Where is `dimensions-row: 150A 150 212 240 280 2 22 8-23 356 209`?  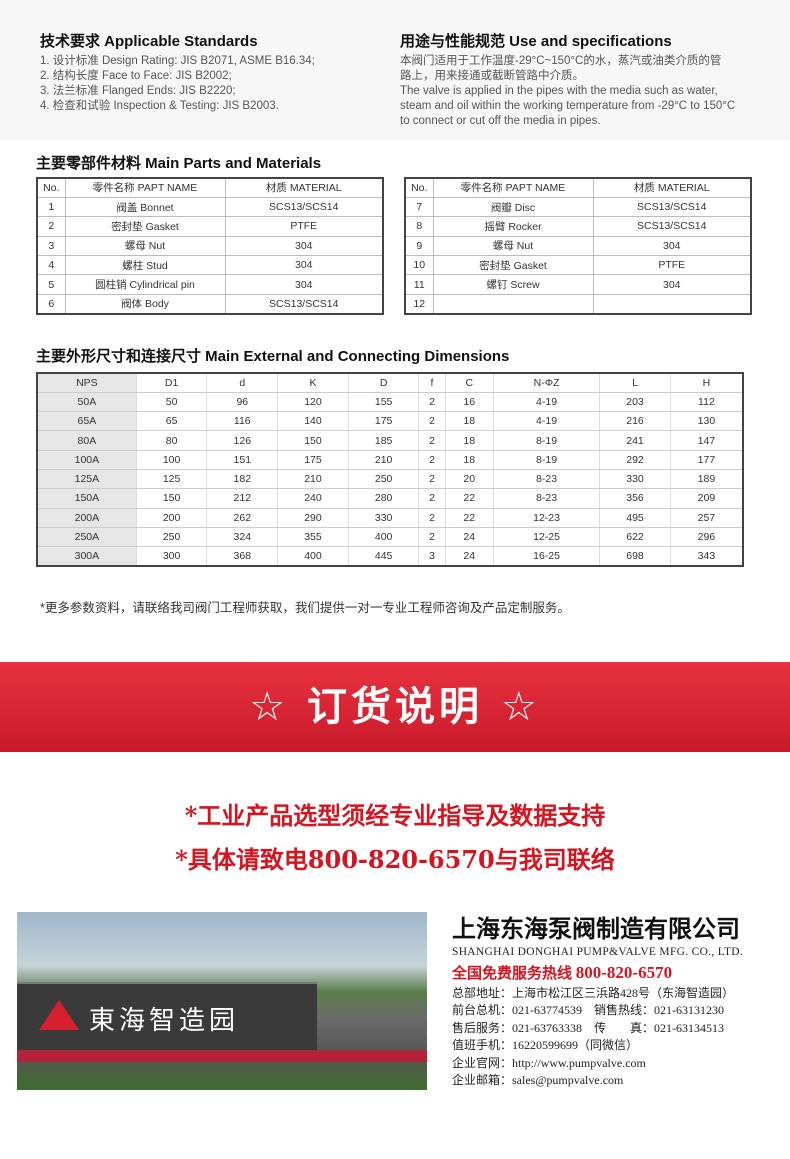
dimensions-row: 150A 150 212 240 280 2 22 8-23 356 209 is located at coordinates (389, 498).